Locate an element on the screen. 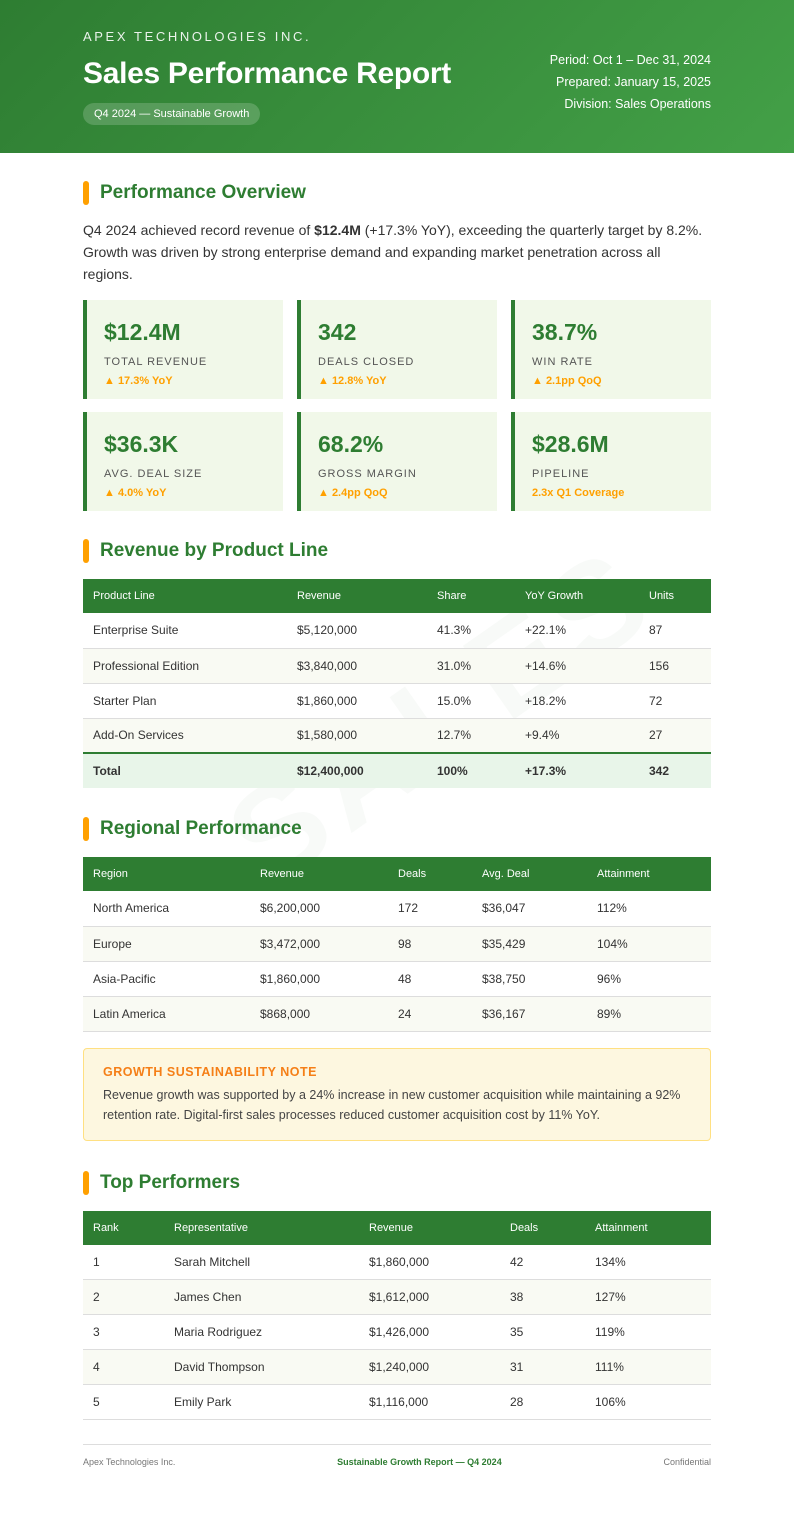 The width and height of the screenshot is (794, 1524). kpi-value: 342 is located at coordinates (337, 332).